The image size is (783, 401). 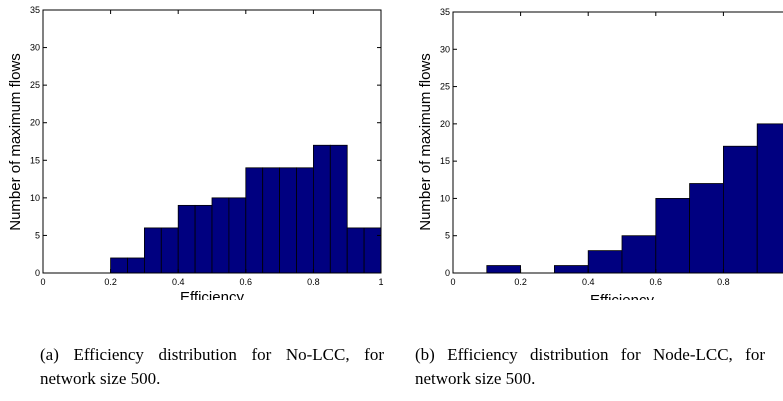 I want to click on chart-a-x-label: Efficiency, so click(x=212, y=294).